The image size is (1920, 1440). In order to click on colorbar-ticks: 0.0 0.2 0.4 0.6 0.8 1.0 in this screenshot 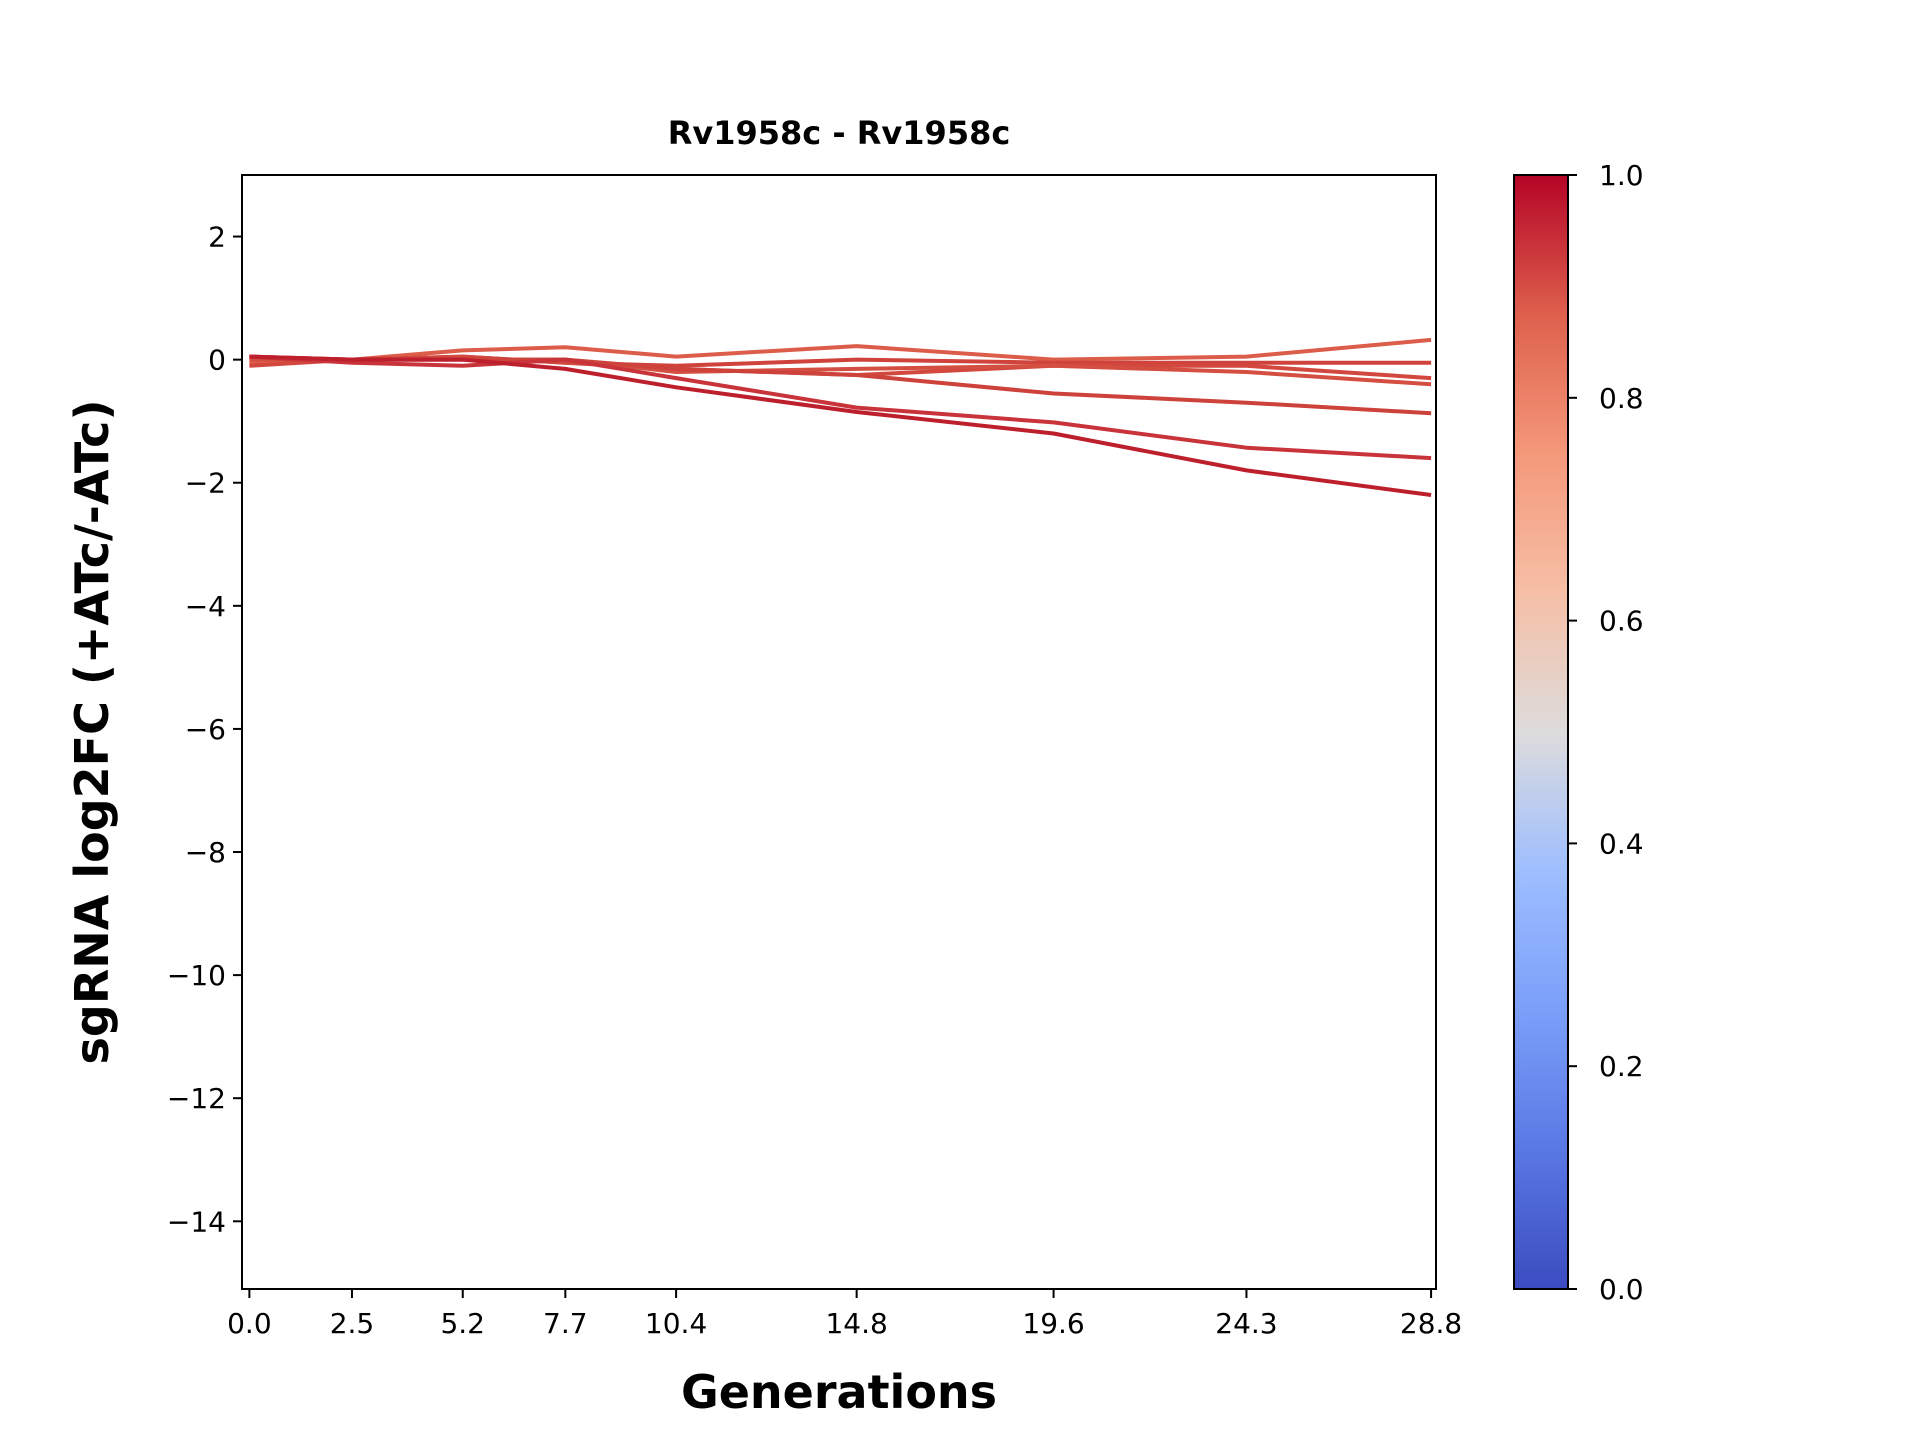, I will do `click(1606, 732)`.